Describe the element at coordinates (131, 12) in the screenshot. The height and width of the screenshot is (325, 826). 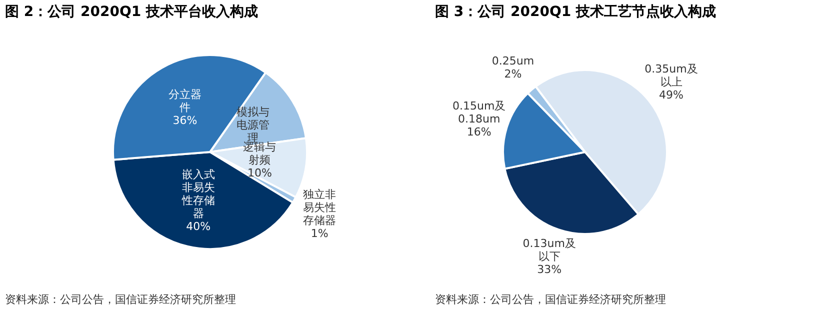
I see `chart-title: 图 2：公司 2020Q1 技术平台收入构成` at that location.